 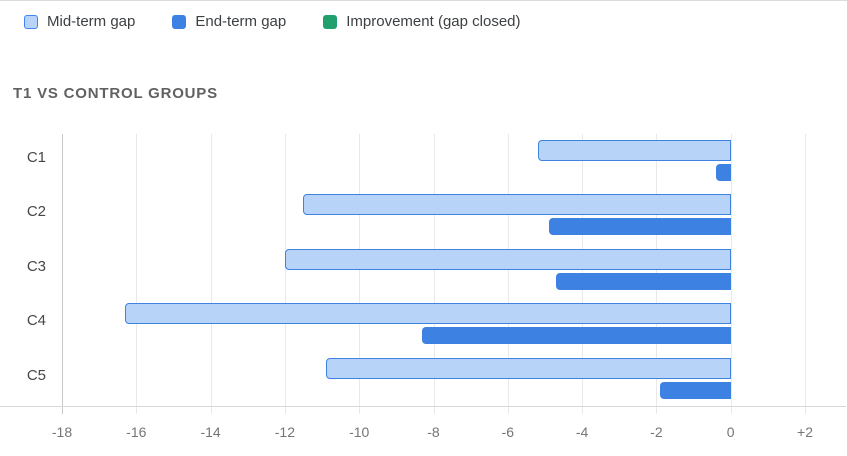 I want to click on category-label-c5: C5, so click(x=36, y=375).